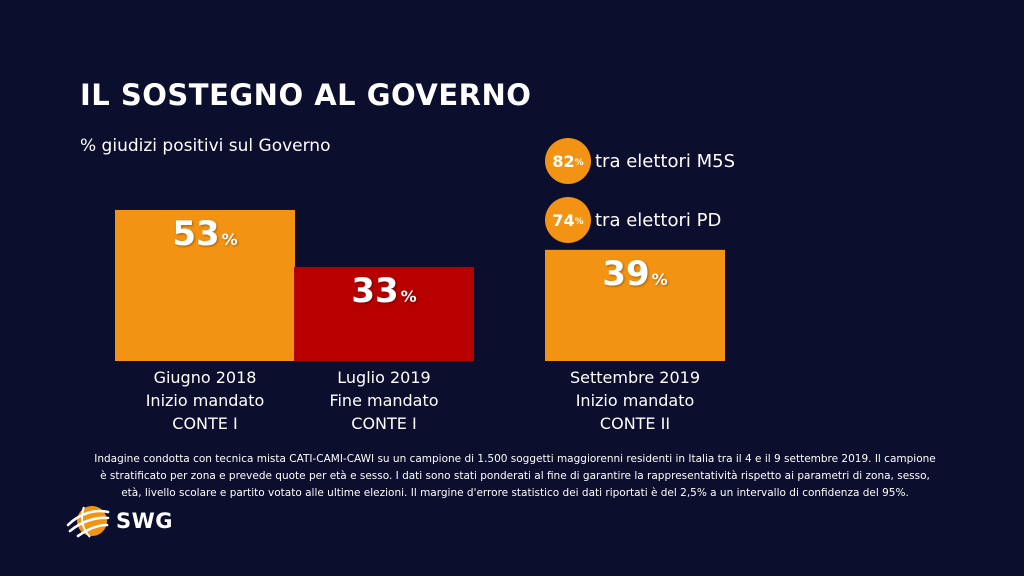  Describe the element at coordinates (205, 377) in the screenshot. I see `category-label-line: Giugno 2018` at that location.